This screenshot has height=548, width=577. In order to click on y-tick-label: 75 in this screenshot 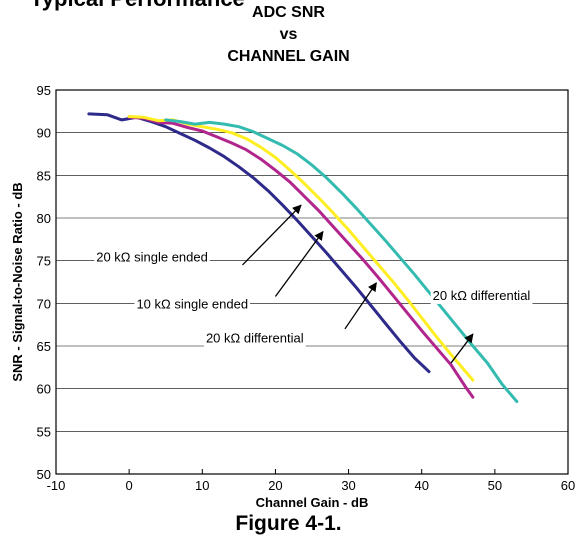, I will do `click(44, 261)`.